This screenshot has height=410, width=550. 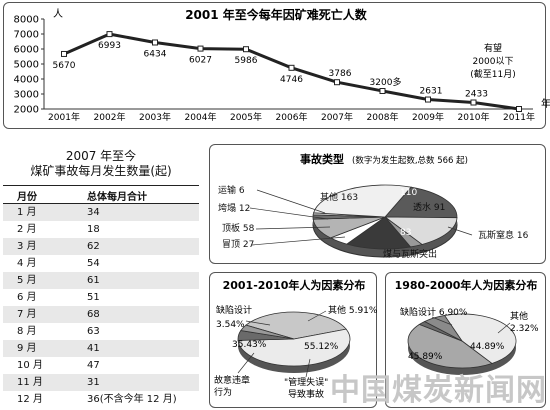 What do you see at coordinates (132, 399) in the screenshot?
I see `cell-total: 36(不含今年 12 月)` at bounding box center [132, 399].